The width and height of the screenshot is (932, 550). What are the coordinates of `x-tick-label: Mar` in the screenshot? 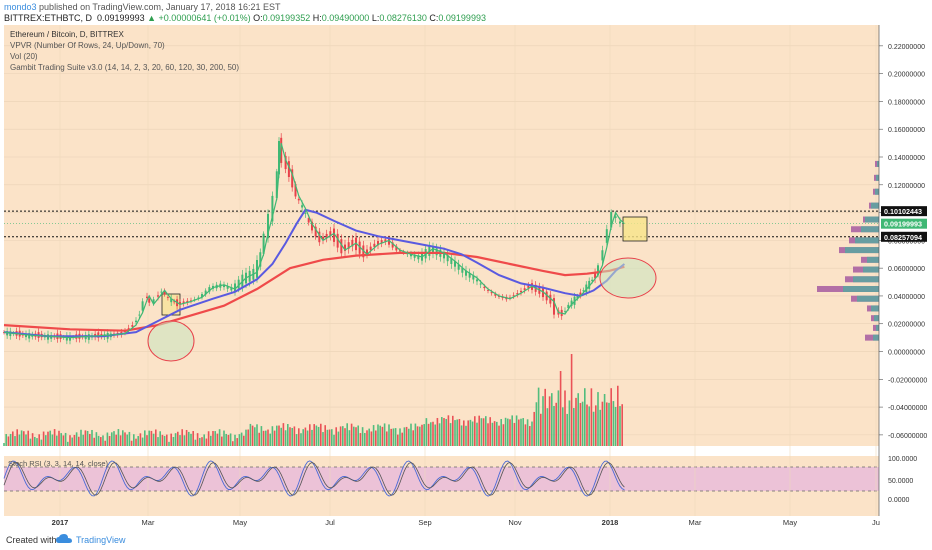 It's located at (148, 522).